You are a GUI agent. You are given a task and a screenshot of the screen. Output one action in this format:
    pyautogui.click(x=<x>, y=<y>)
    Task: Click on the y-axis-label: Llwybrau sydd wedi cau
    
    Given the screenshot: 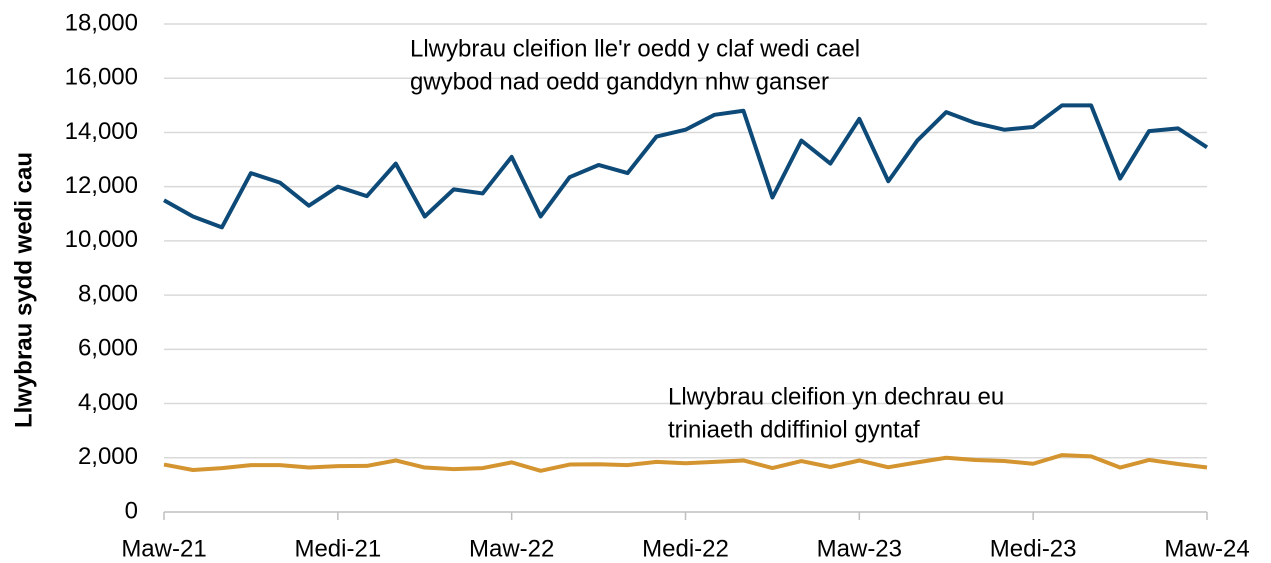 What is the action you would take?
    pyautogui.click(x=23, y=290)
    